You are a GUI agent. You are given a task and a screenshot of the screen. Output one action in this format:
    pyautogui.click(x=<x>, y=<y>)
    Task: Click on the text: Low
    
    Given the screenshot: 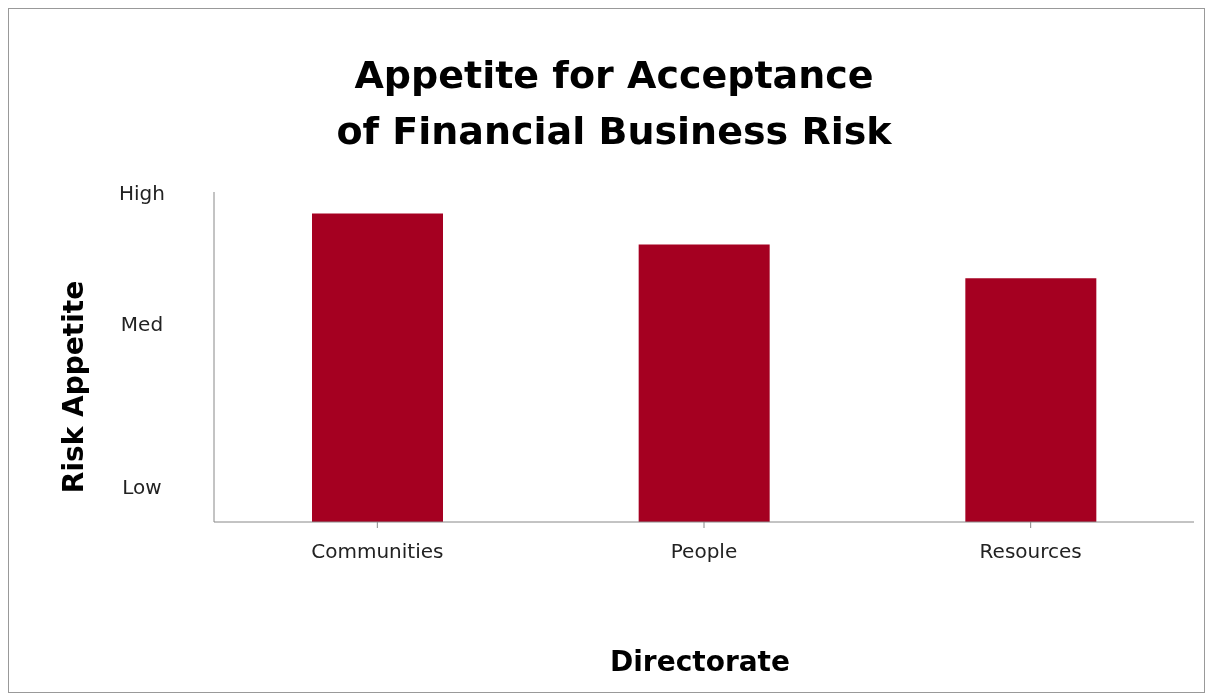 What is the action you would take?
    pyautogui.click(x=142, y=487)
    